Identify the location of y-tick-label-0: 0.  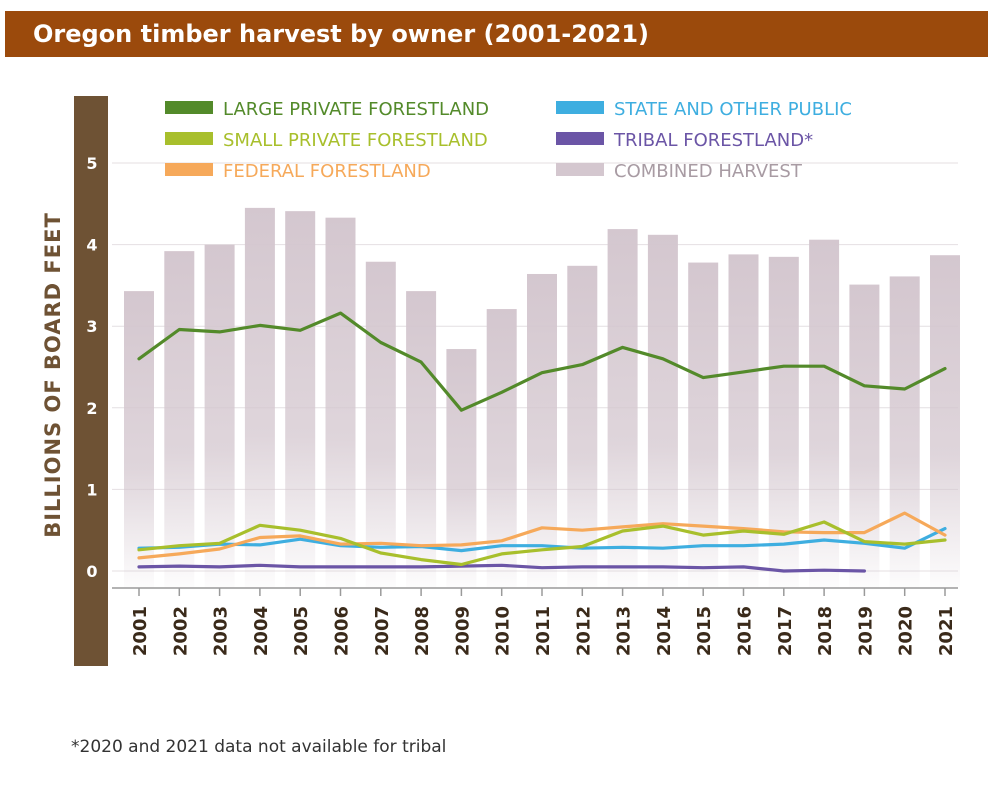
(91, 571).